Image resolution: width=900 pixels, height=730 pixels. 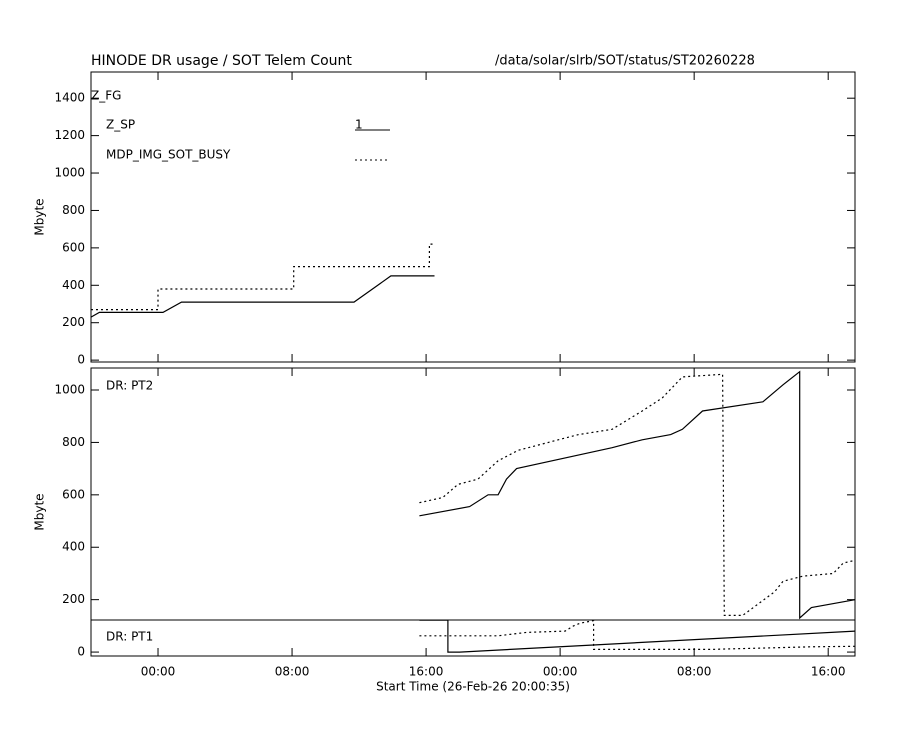 What do you see at coordinates (168, 155) in the screenshot?
I see `legend-label: MDP_IMG_SOT_BUSY` at bounding box center [168, 155].